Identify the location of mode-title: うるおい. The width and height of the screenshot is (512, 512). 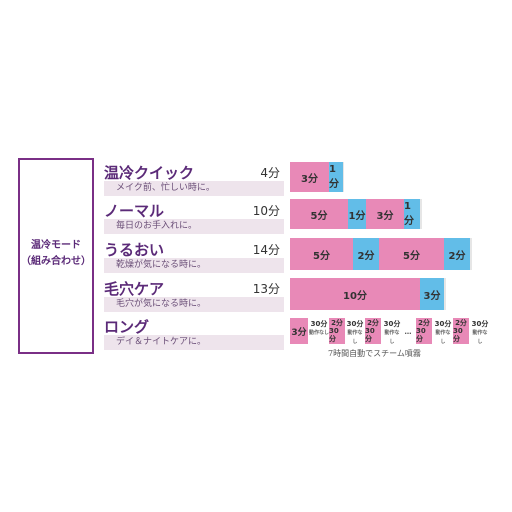
(134, 250).